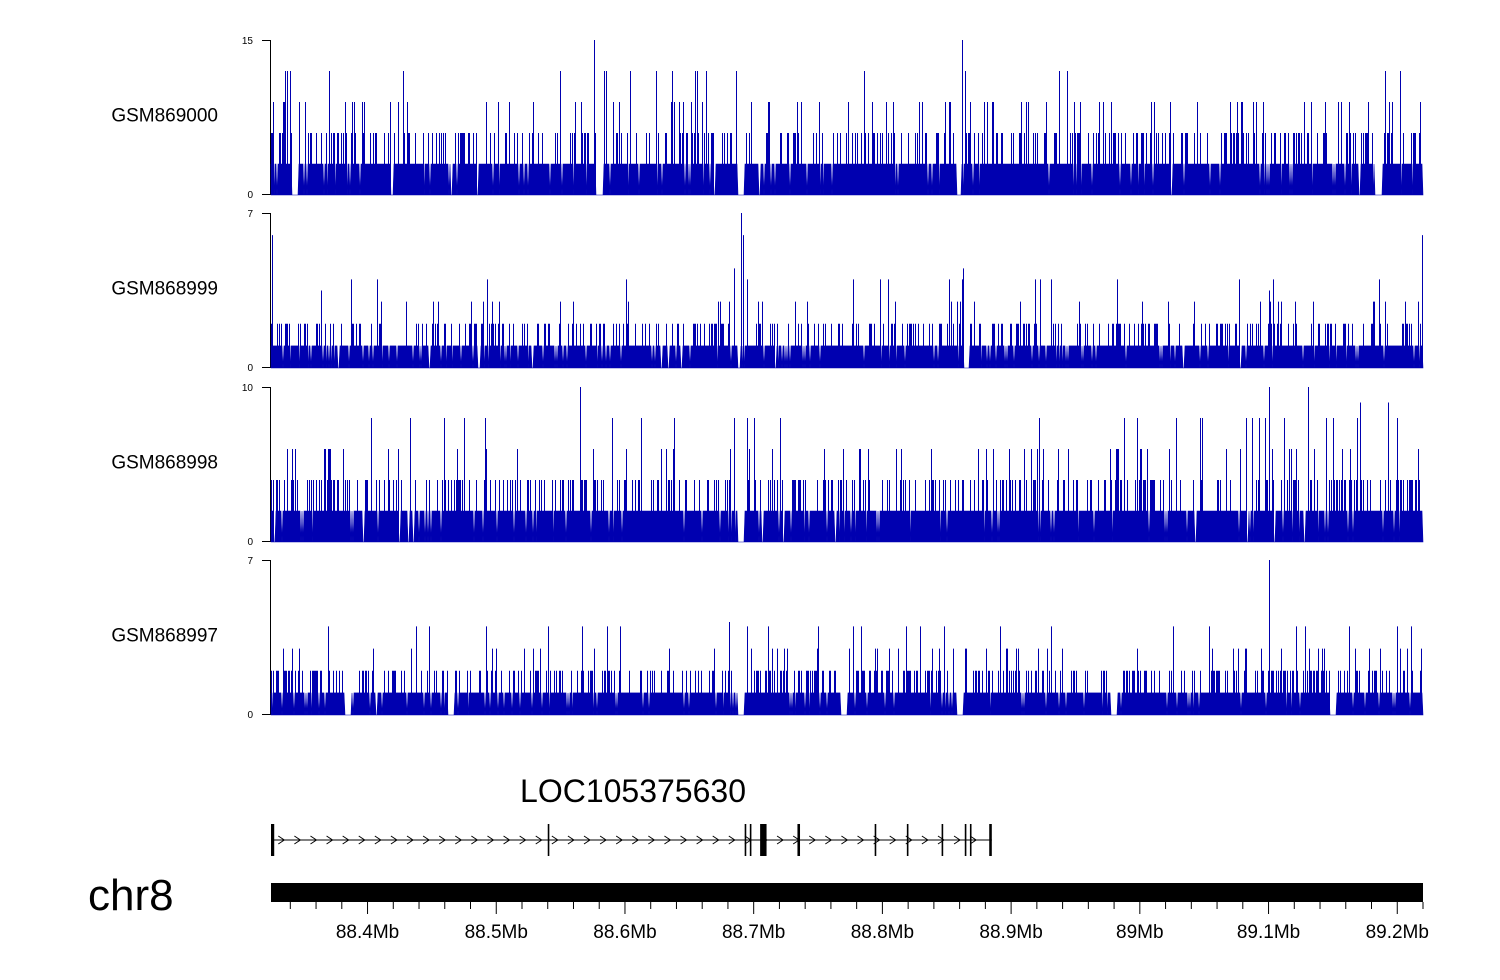 This screenshot has height=980, width=1500. I want to click on track-label: GSM868998, so click(164, 463).